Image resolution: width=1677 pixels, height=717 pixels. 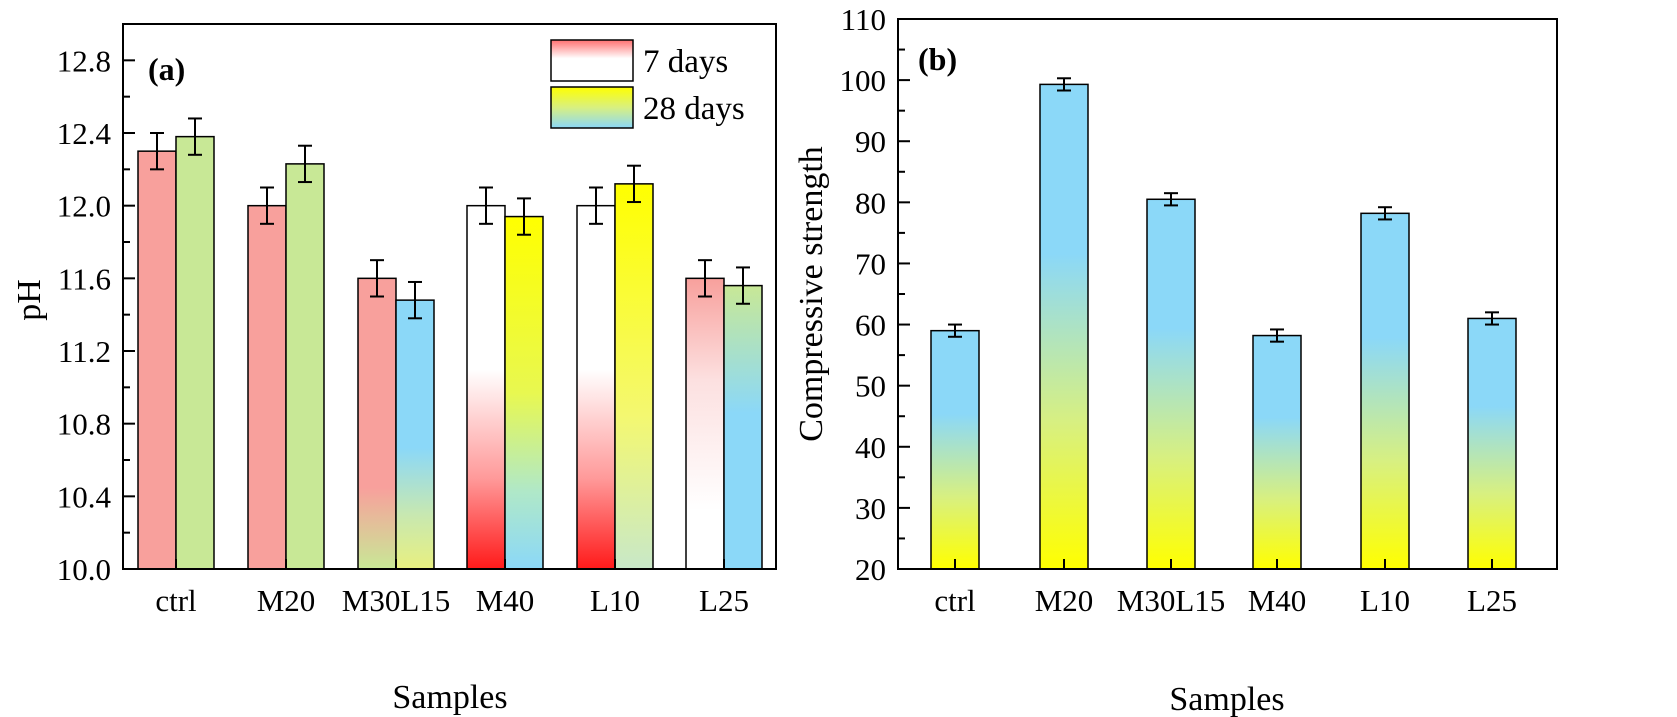 What do you see at coordinates (84, 133) in the screenshot?
I see `panel-a-y-tick-label: 12.4` at bounding box center [84, 133].